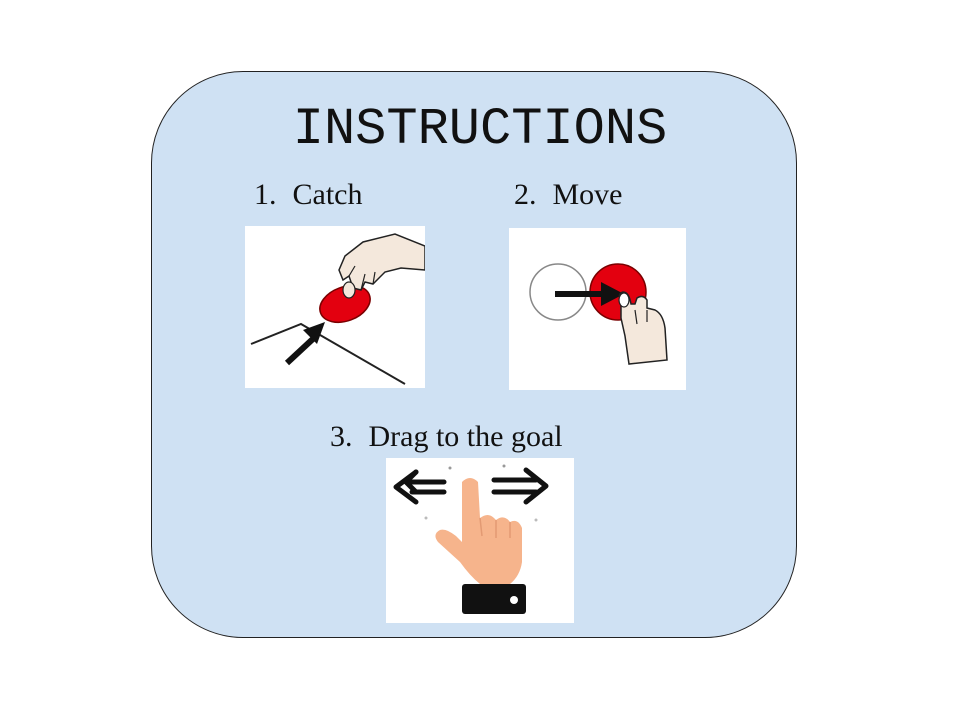 The image size is (960, 720). Describe the element at coordinates (480, 540) in the screenshot. I see `finger-swipe-left-right-icon` at that location.